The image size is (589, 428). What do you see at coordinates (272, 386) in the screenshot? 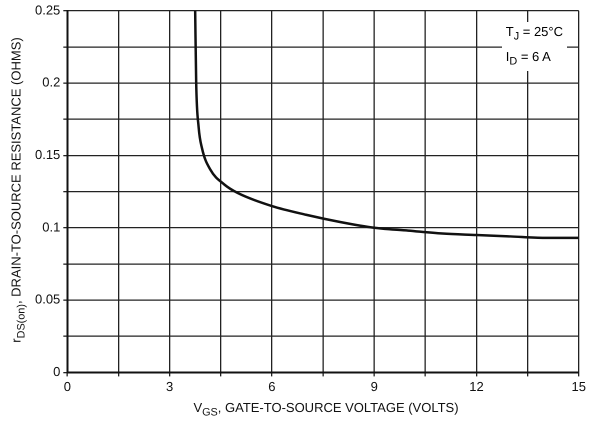
I see `x-tick-label: 6` at bounding box center [272, 386].